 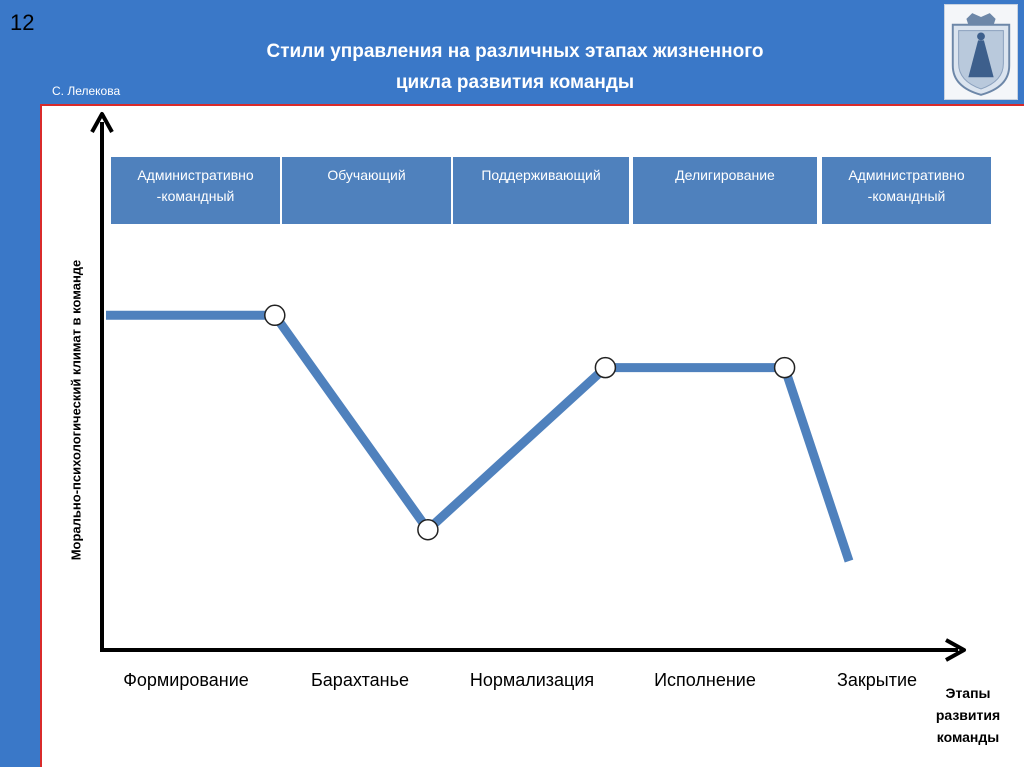 I want to click on x-axis-label-line: Этапы, so click(x=968, y=693).